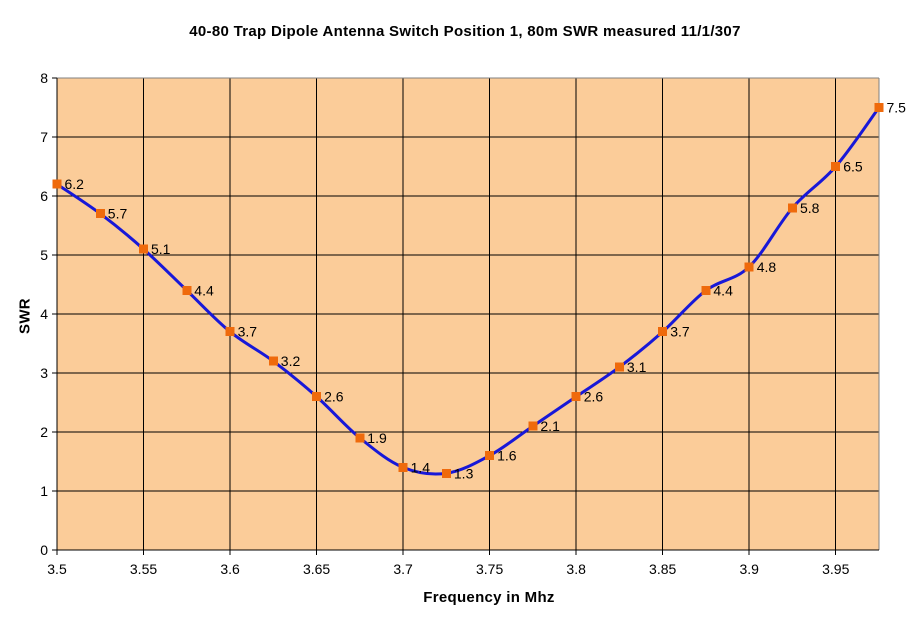  What do you see at coordinates (44, 314) in the screenshot?
I see `y-tick-label: 4` at bounding box center [44, 314].